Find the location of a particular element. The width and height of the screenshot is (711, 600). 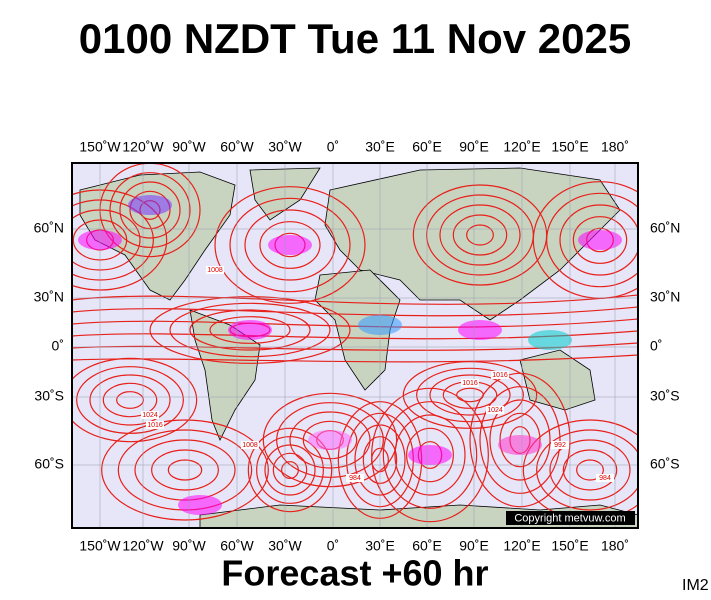

lon-label-bottom: 180˚ is located at coordinates (615, 546).